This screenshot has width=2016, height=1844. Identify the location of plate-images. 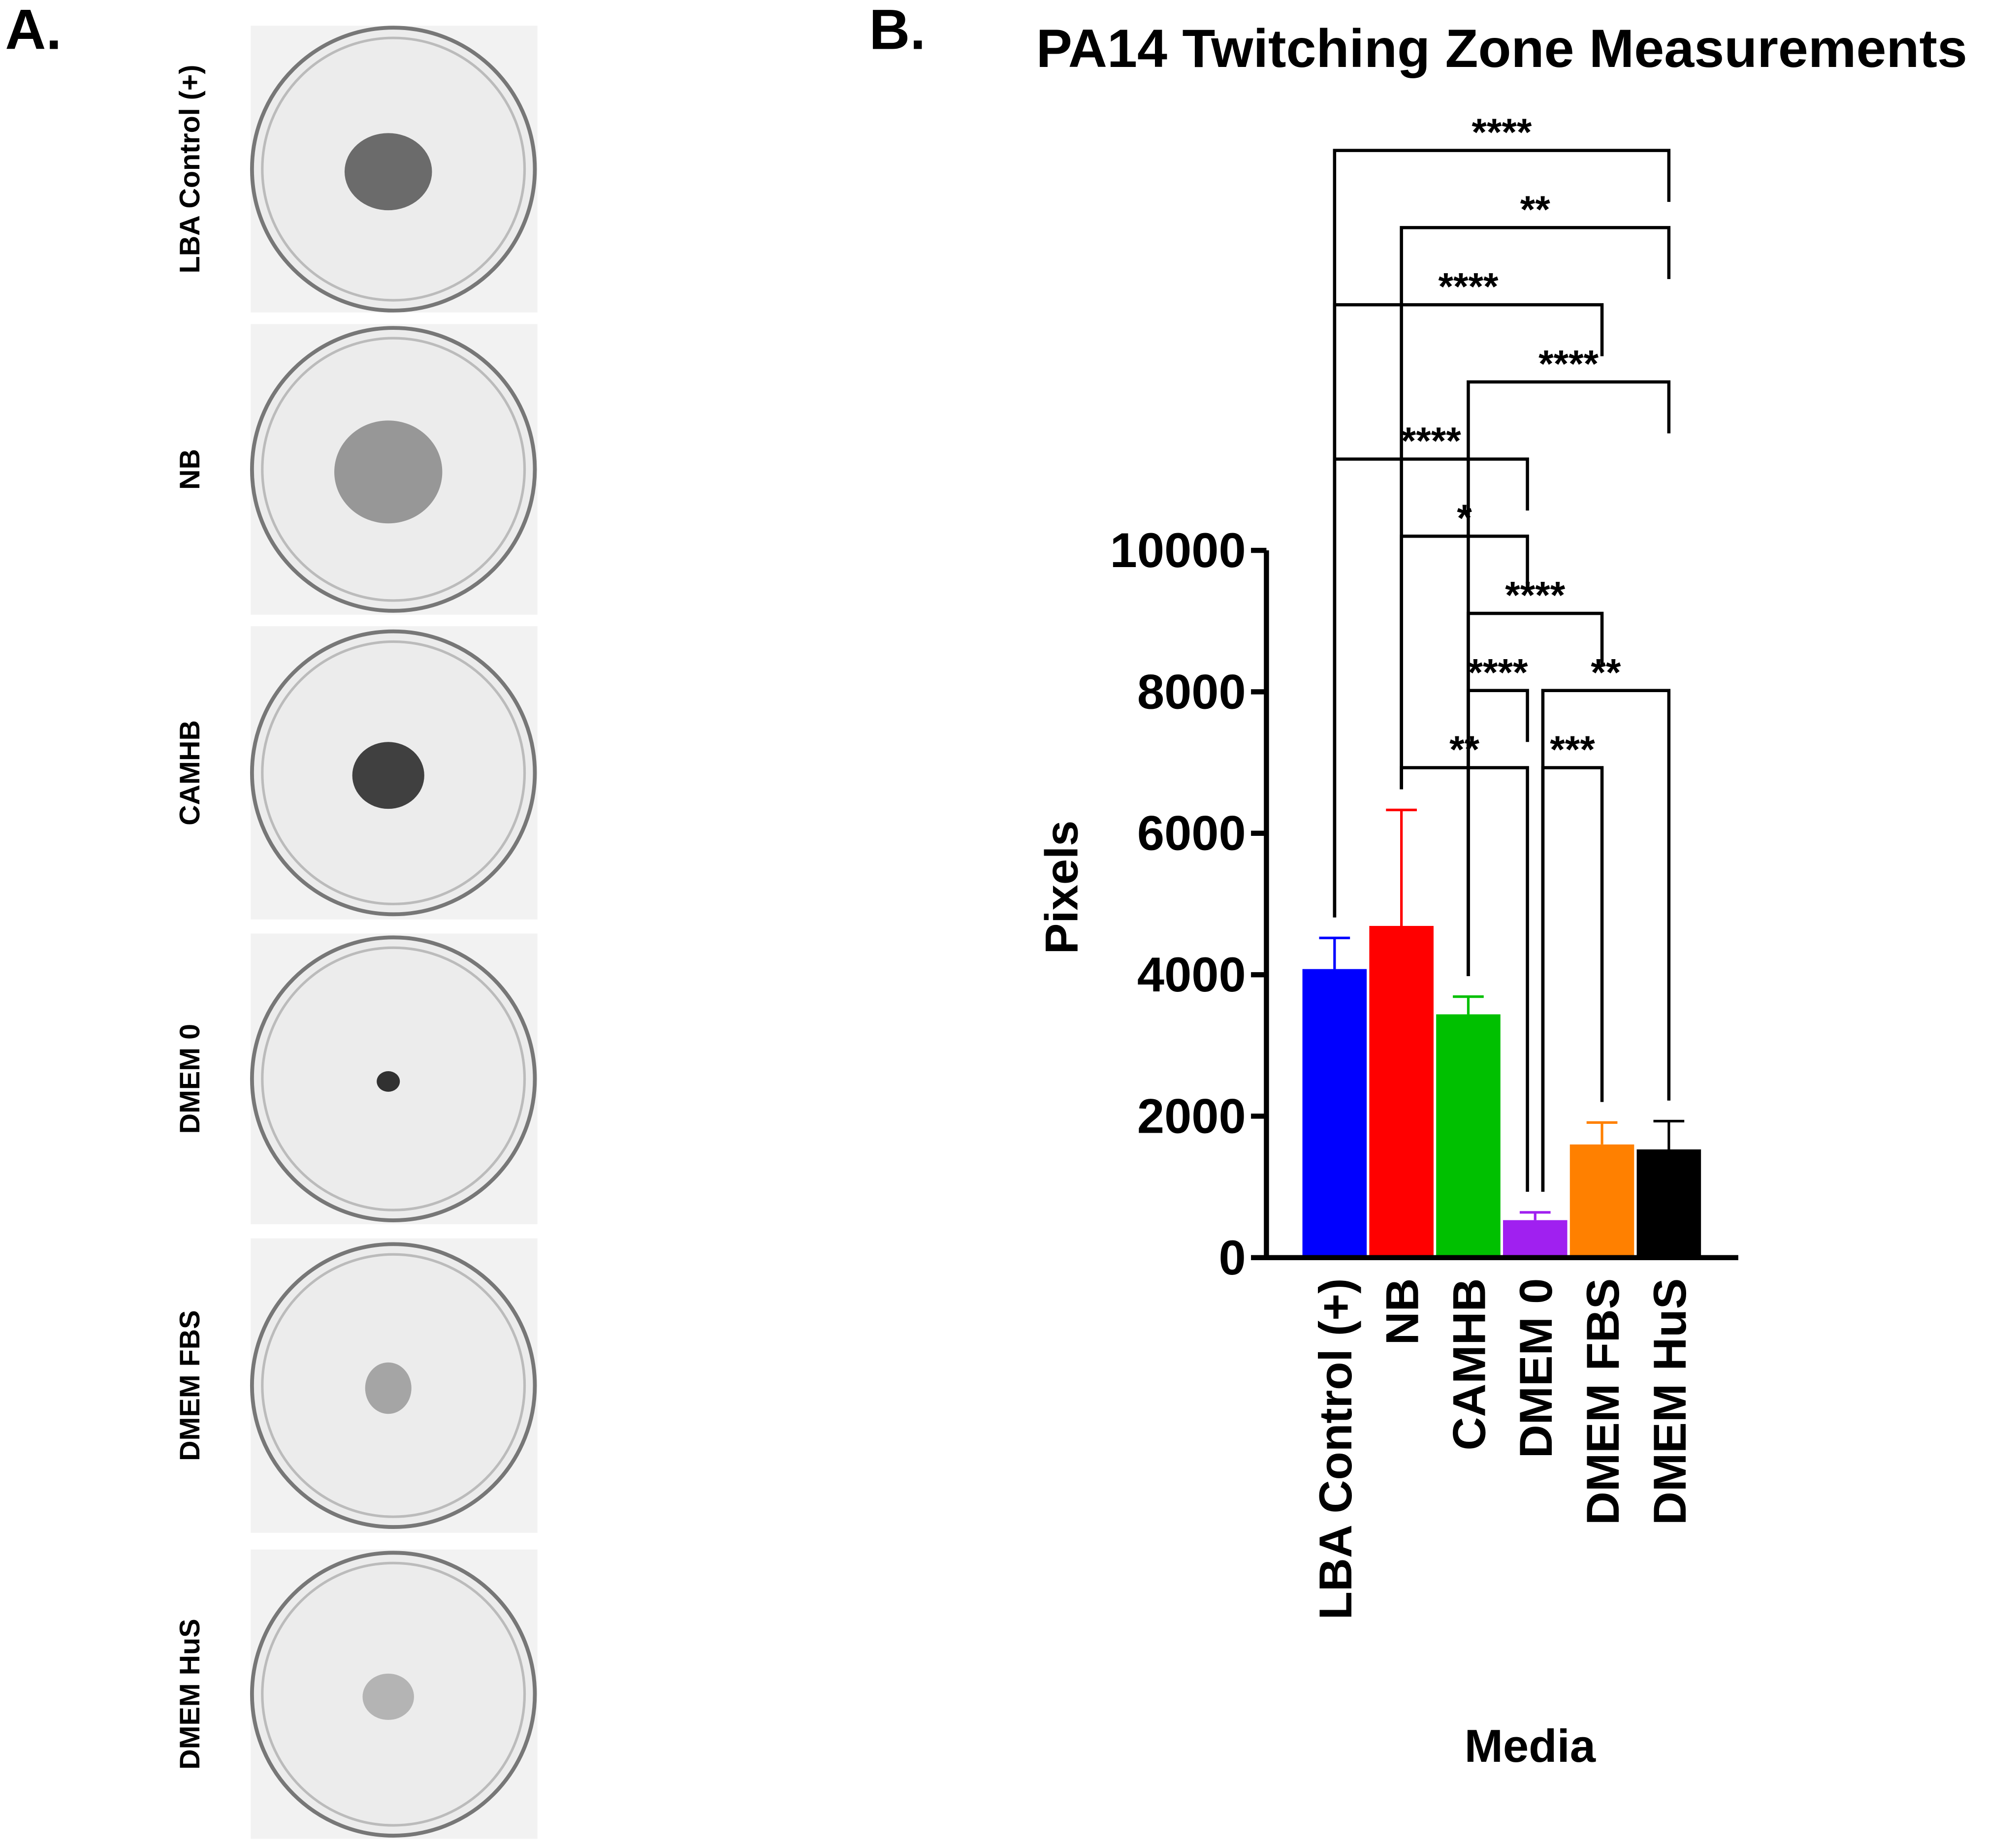
(394, 932).